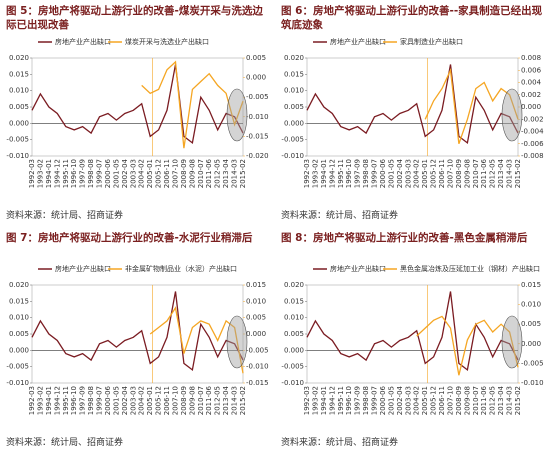 This screenshot has width=550, height=454. Describe the element at coordinates (531, 70) in the screenshot. I see `y2-tick-label: 0.006` at that location.